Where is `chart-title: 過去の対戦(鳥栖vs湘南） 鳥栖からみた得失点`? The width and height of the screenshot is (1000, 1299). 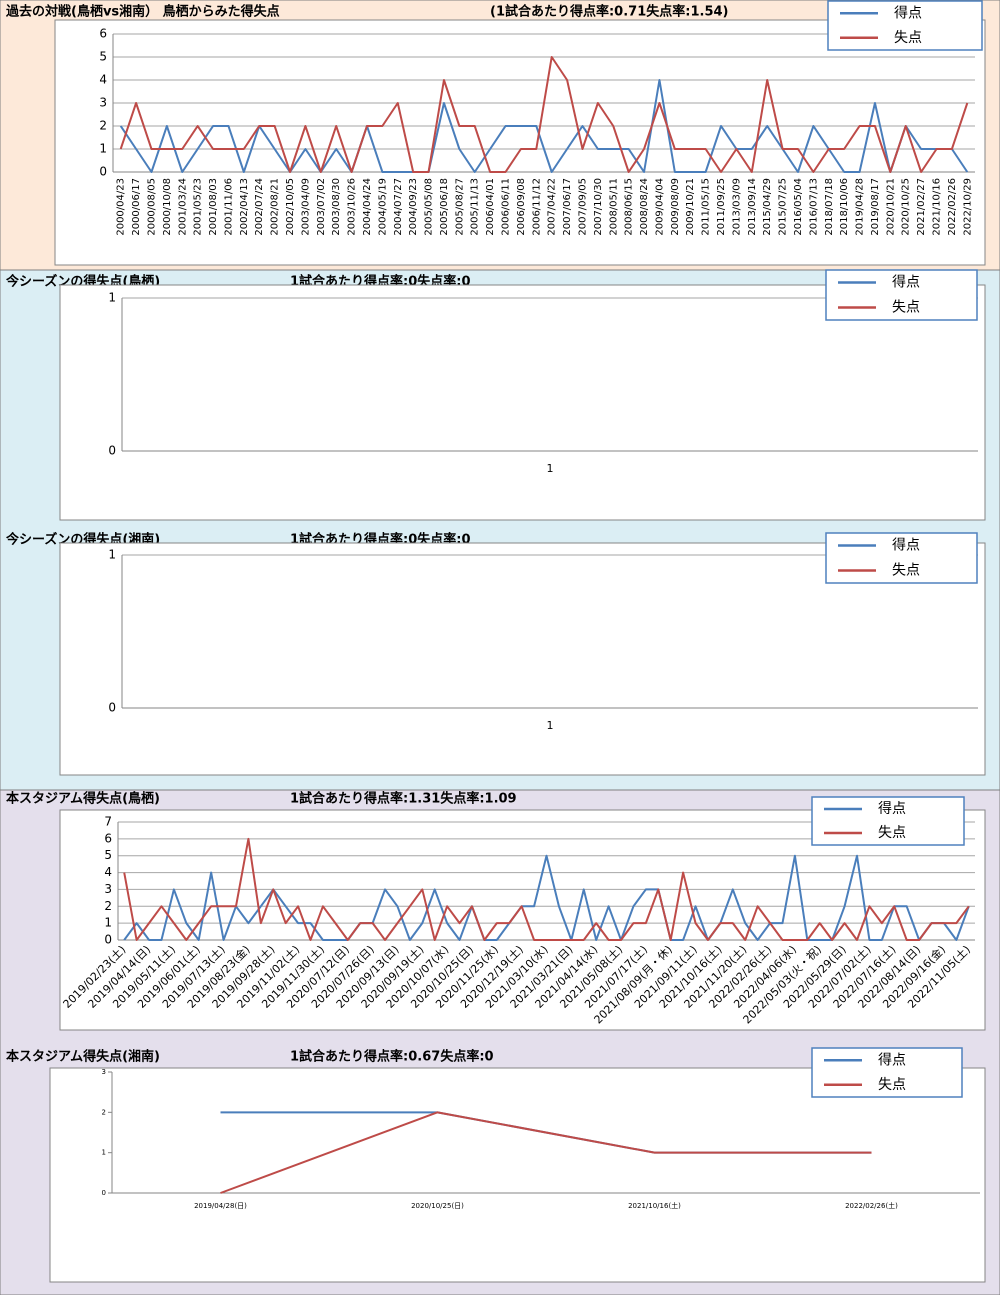 chart-title: 過去の対戦(鳥栖vs湘南） 鳥栖からみた得失点 is located at coordinates (142, 12).